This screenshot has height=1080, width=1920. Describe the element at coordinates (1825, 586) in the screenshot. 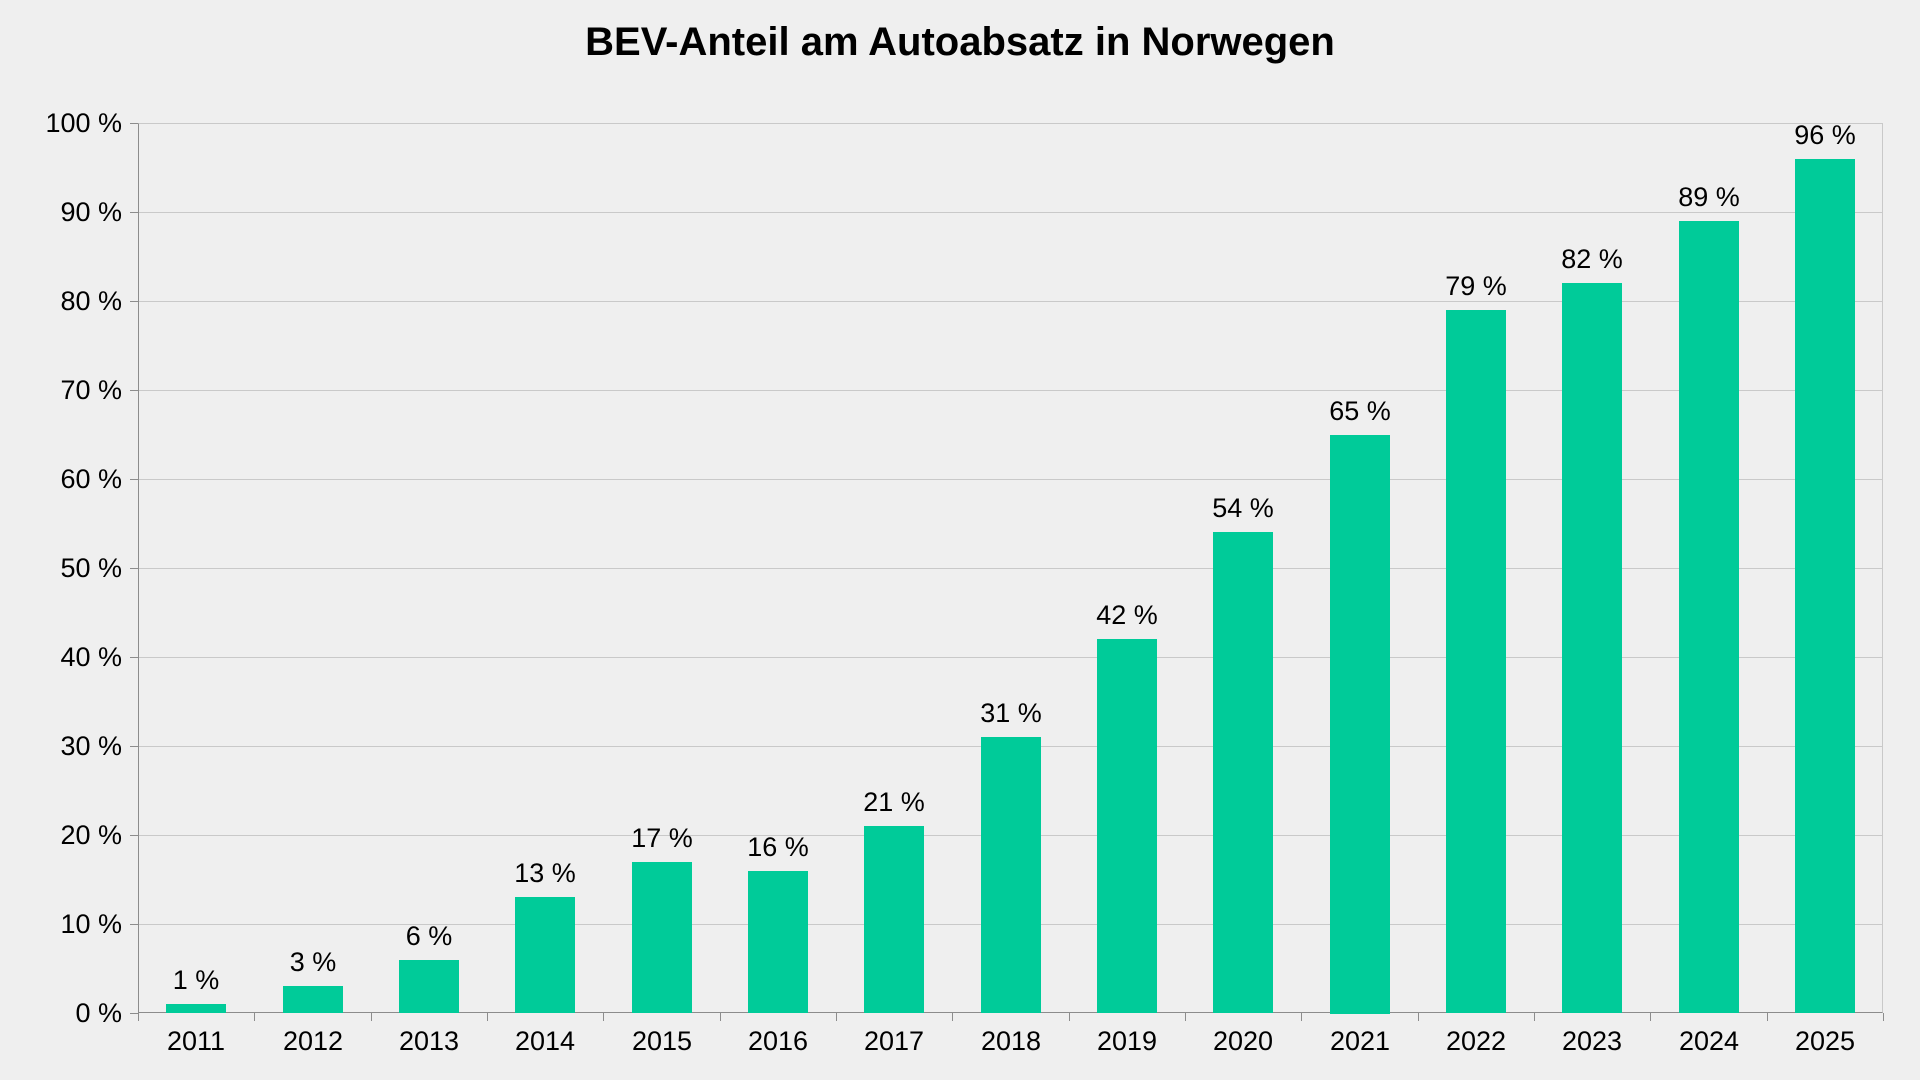

I see `bar-2025` at that location.